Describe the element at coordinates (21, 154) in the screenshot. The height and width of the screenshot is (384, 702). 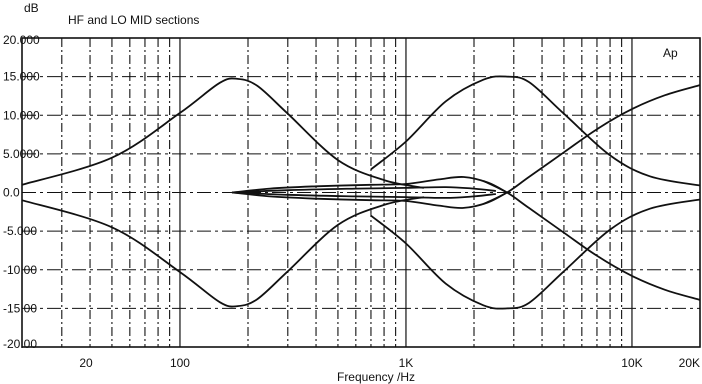
I see `y-tick-label: 5.0000` at that location.